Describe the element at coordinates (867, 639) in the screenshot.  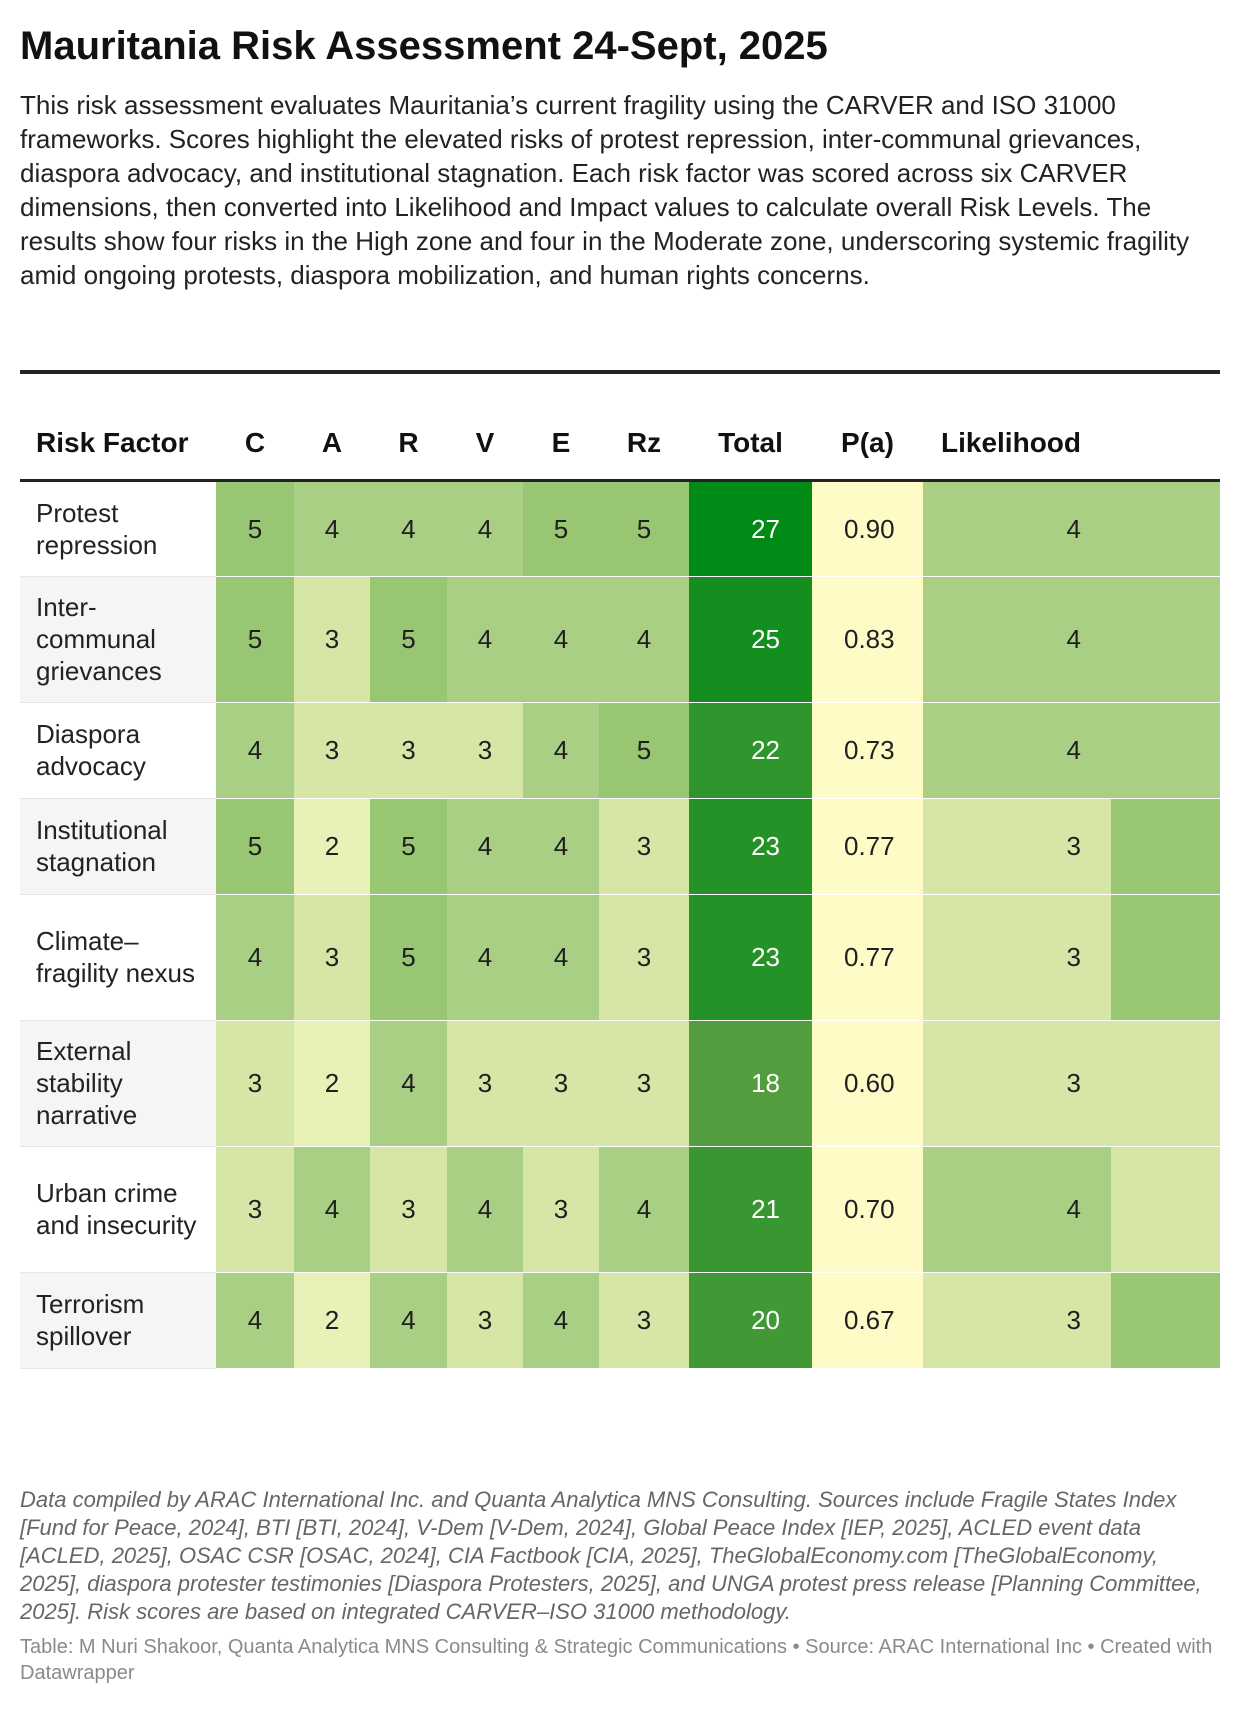
I see `cell-pa: 0.83` at that location.